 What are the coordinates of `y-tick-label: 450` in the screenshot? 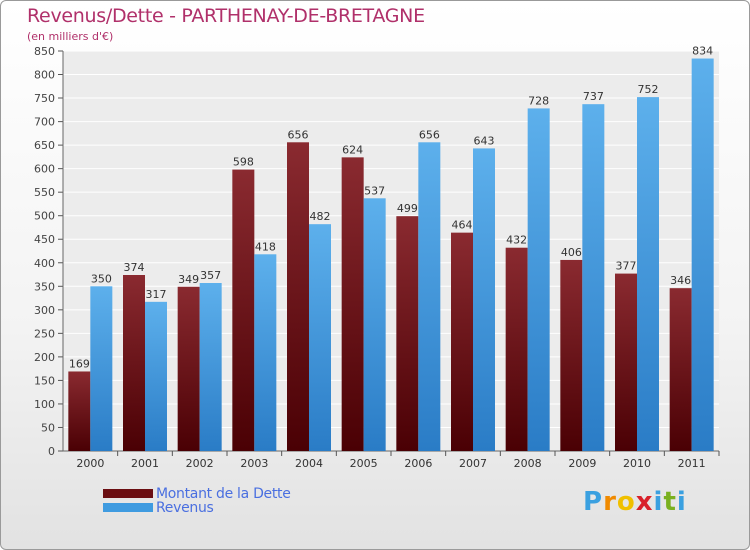 It's located at (44, 239).